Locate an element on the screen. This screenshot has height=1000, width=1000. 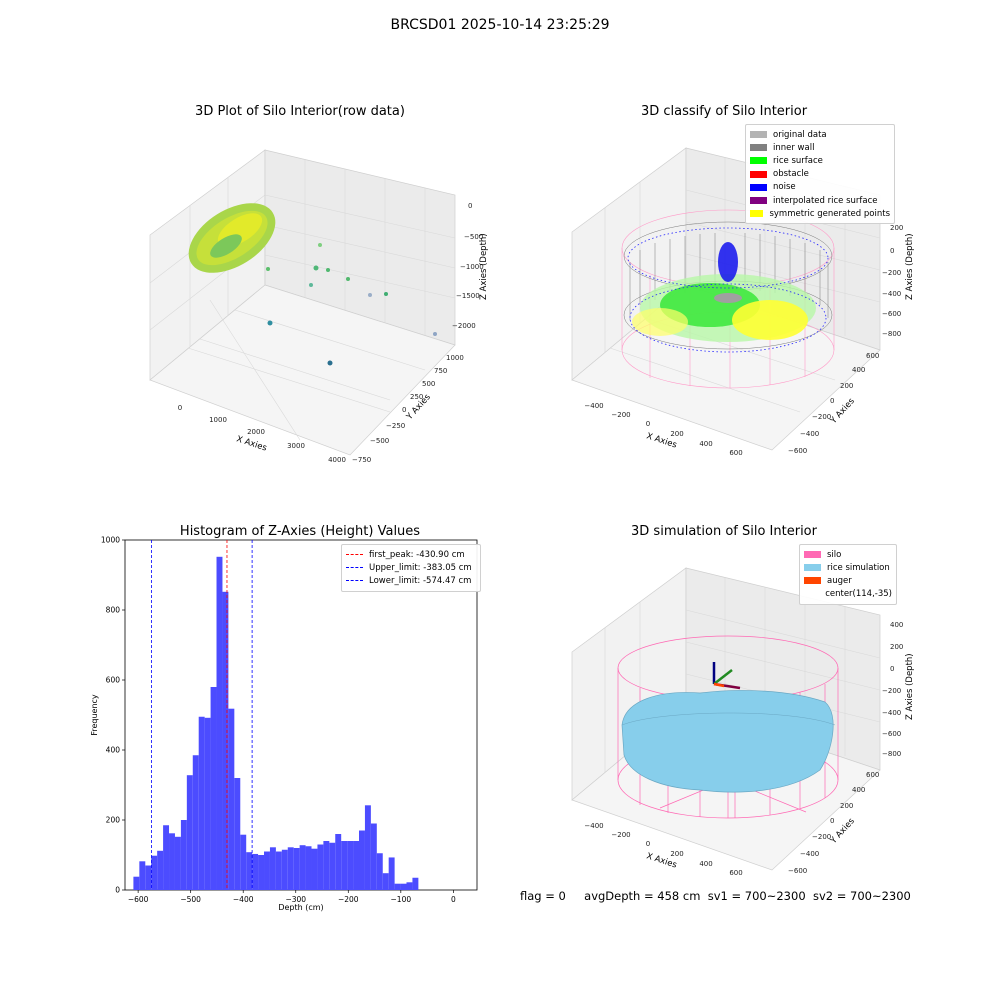
classify-xtick: −200 is located at coordinates (620, 415).